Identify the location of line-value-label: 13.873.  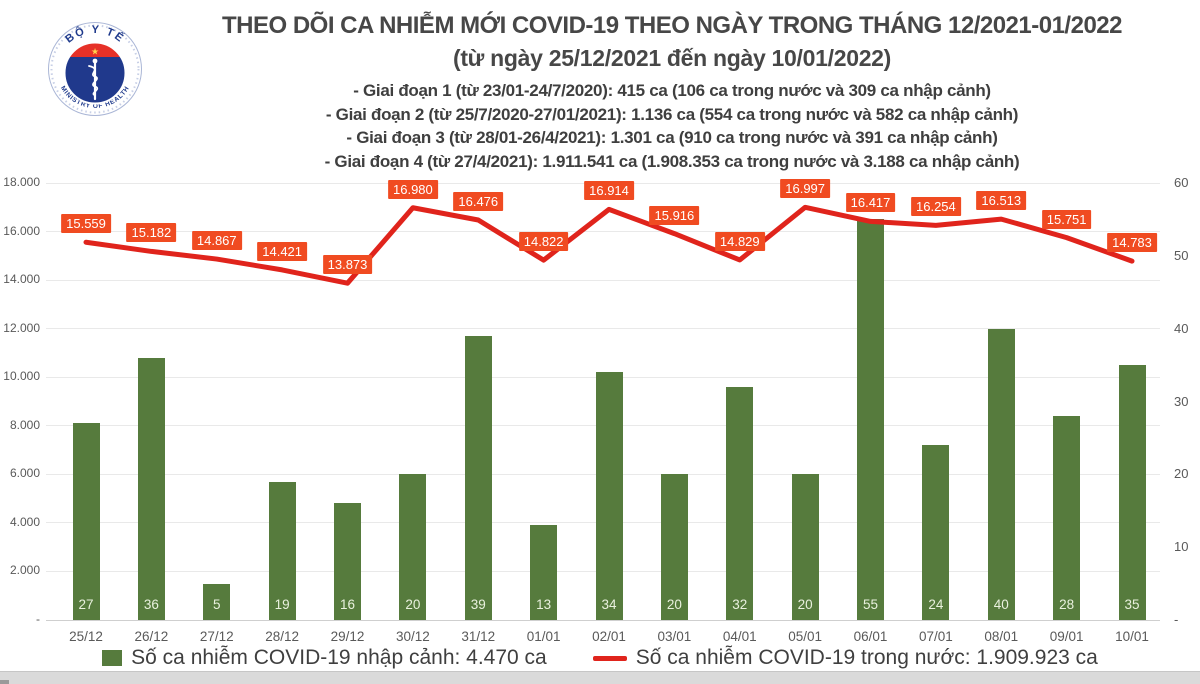
(347, 265).